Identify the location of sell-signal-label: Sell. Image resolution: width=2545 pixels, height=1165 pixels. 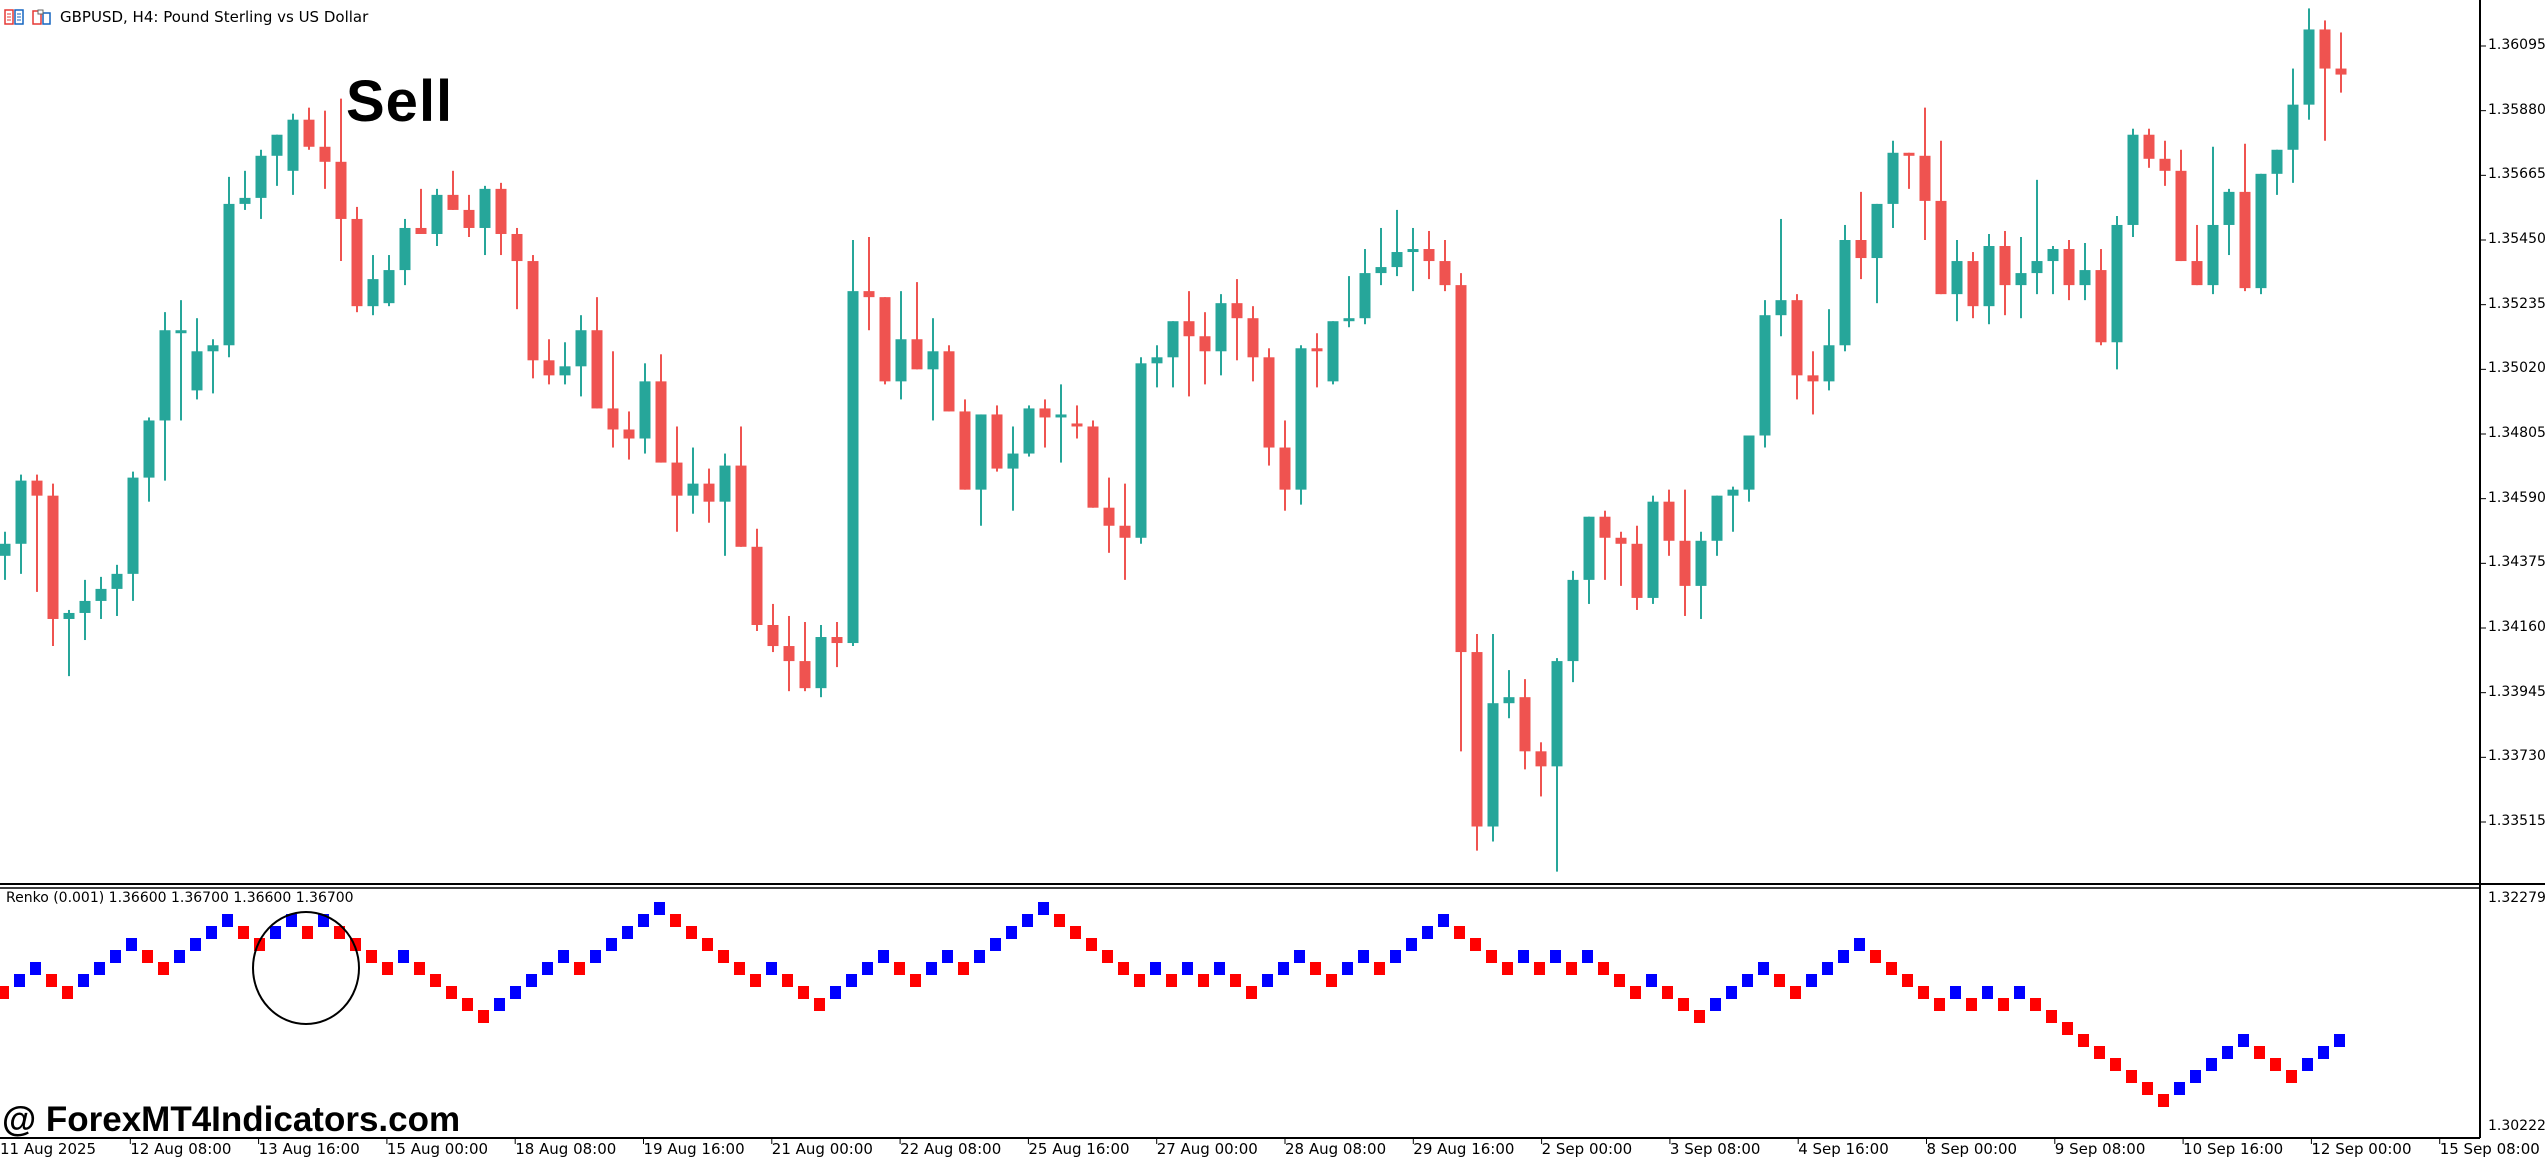
(400, 101).